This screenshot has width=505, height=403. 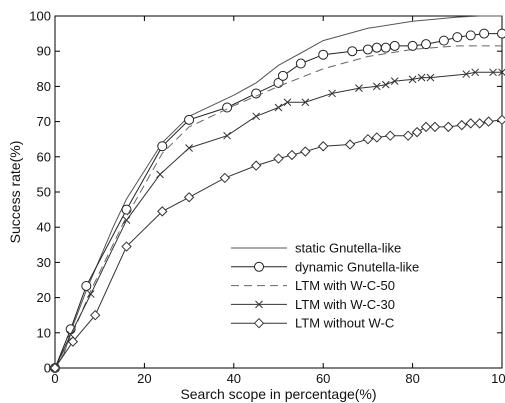 What do you see at coordinates (44, 332) in the screenshot?
I see `y-tick-label: 10` at bounding box center [44, 332].